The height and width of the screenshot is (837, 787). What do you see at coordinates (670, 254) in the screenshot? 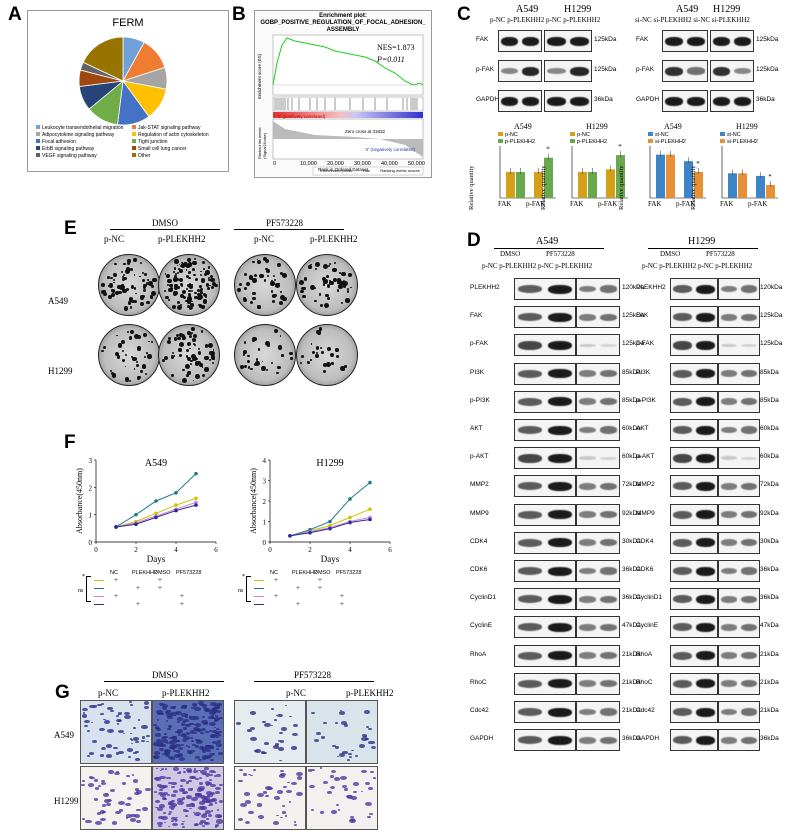
I see `panel-d-treat-dmso-right: DMSO` at bounding box center [670, 254].